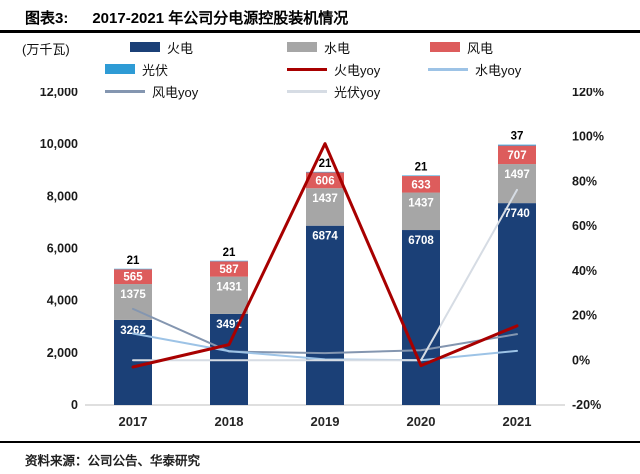 The image size is (640, 474). I want to click on yoy-line, so click(325, 331).